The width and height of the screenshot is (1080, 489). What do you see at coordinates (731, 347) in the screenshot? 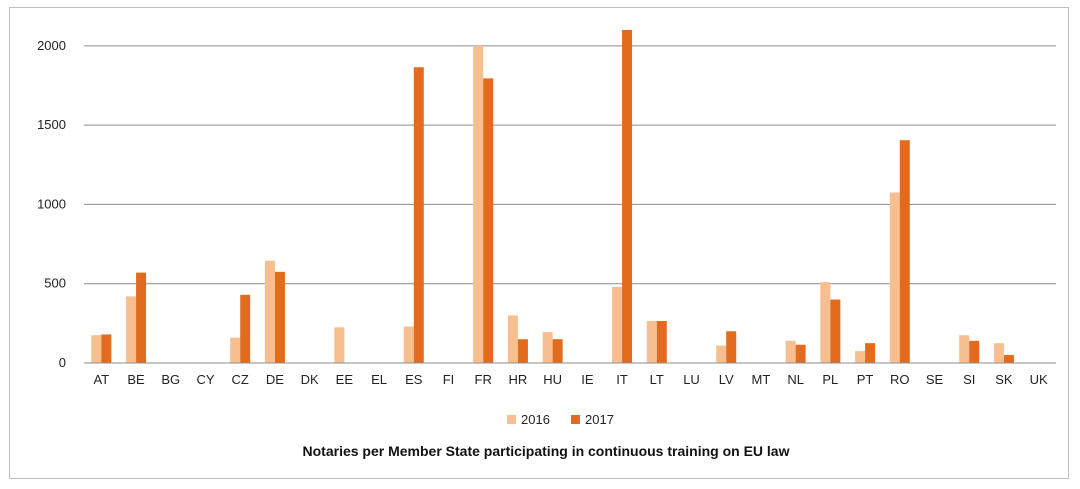
I see `bar-2017-LV` at bounding box center [731, 347].